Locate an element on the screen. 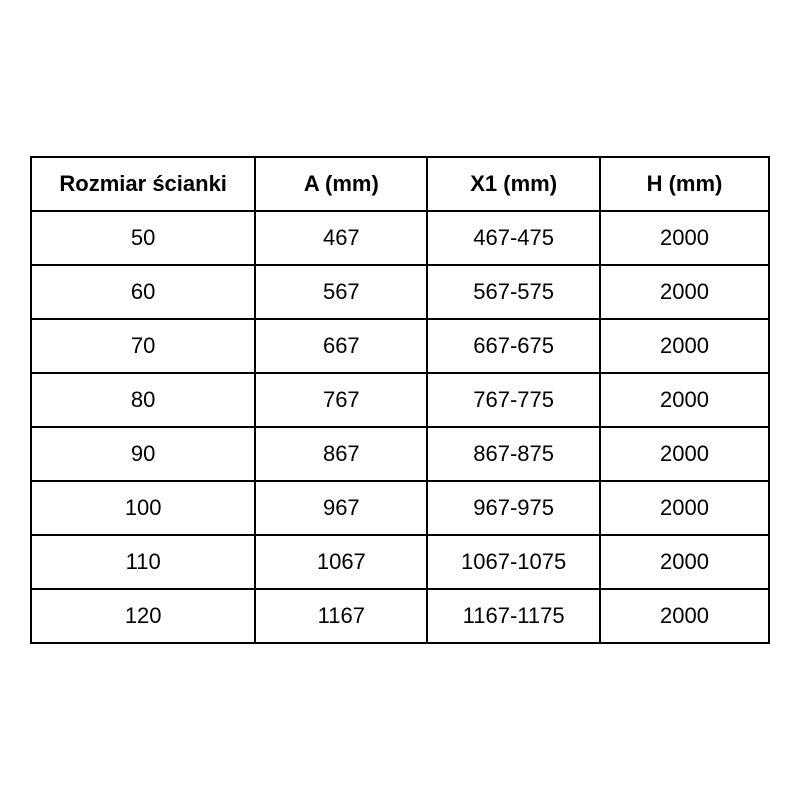 The image size is (800, 800). table-row: 90 867 867-875 2000 is located at coordinates (400, 454).